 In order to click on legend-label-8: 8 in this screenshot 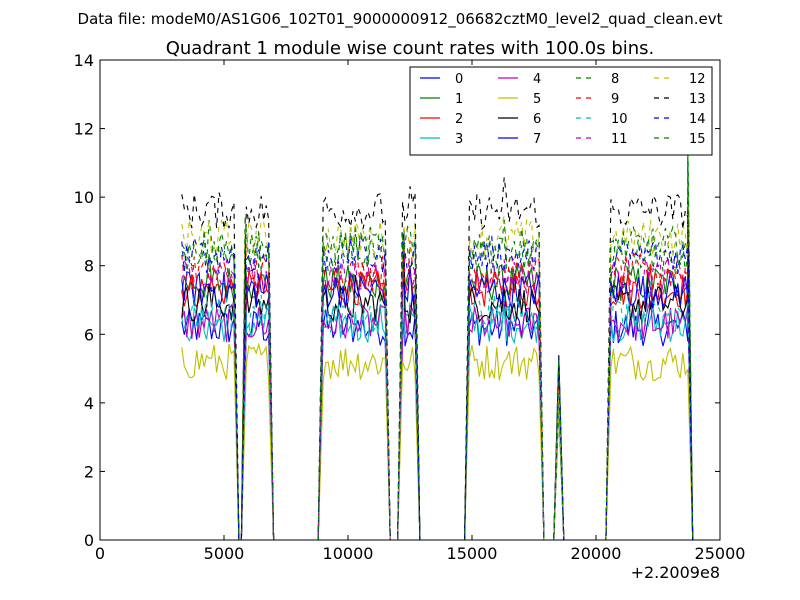, I will do `click(615, 79)`.